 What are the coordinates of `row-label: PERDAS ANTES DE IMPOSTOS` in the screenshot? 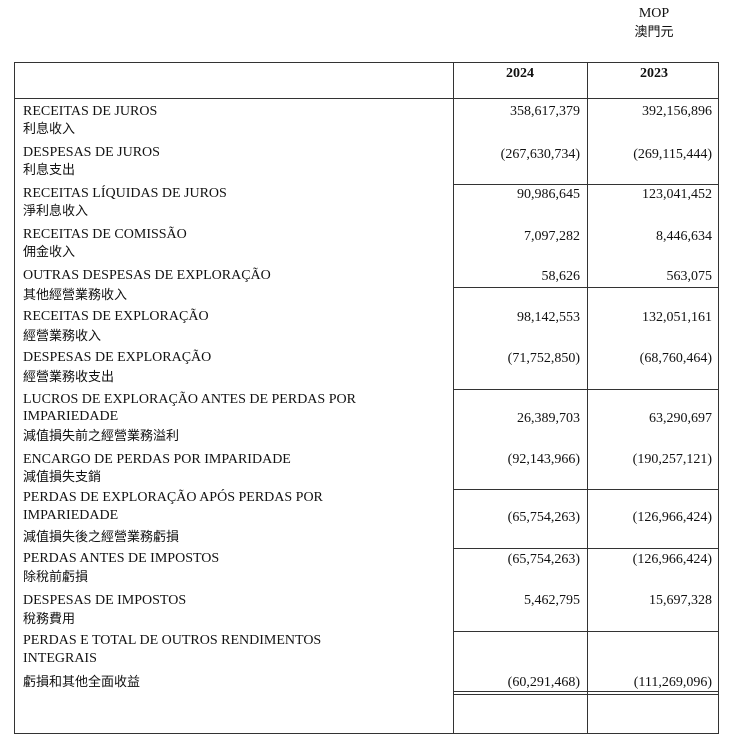 It's located at (121, 558).